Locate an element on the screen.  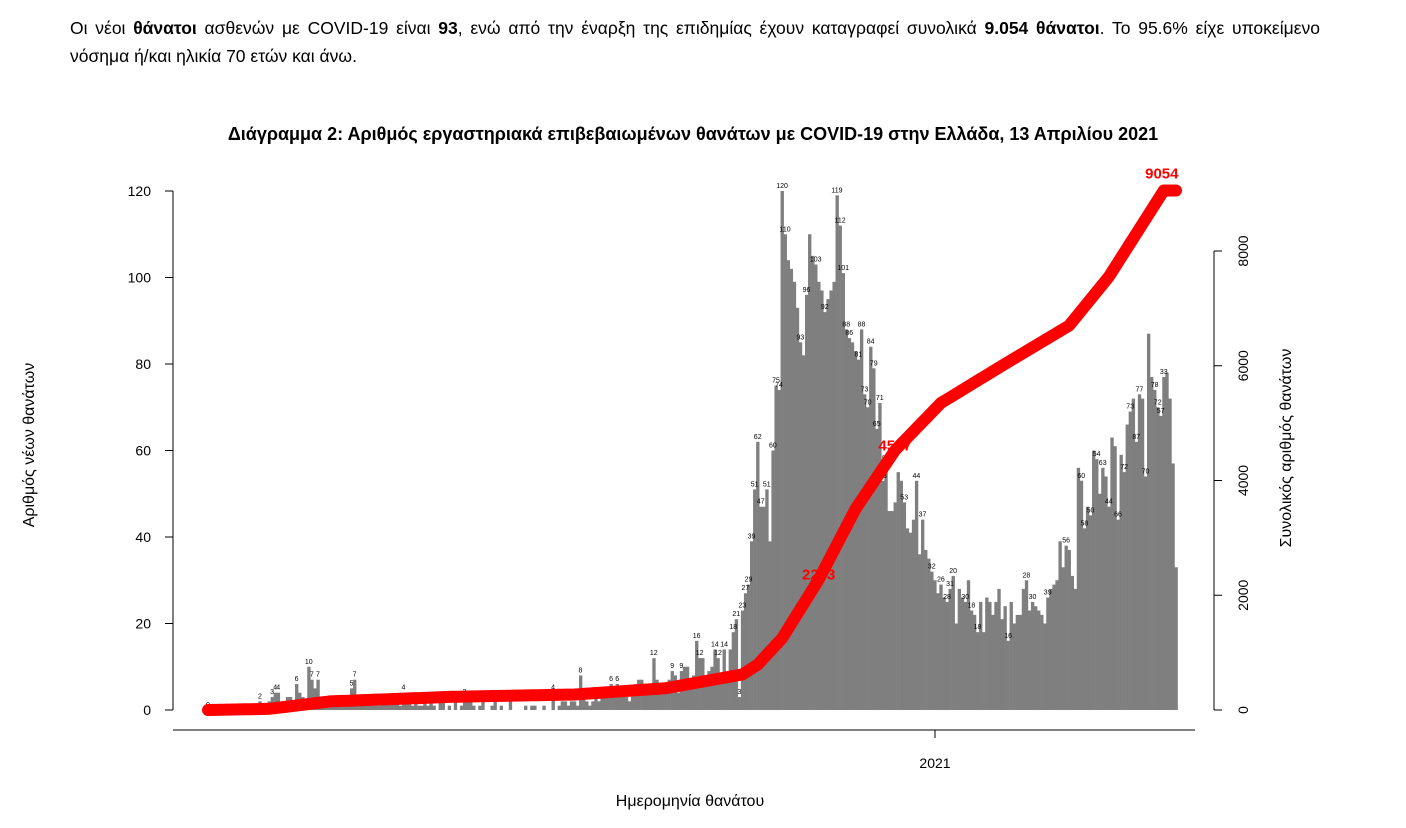
bar-value-label: 58 is located at coordinates (1085, 523).